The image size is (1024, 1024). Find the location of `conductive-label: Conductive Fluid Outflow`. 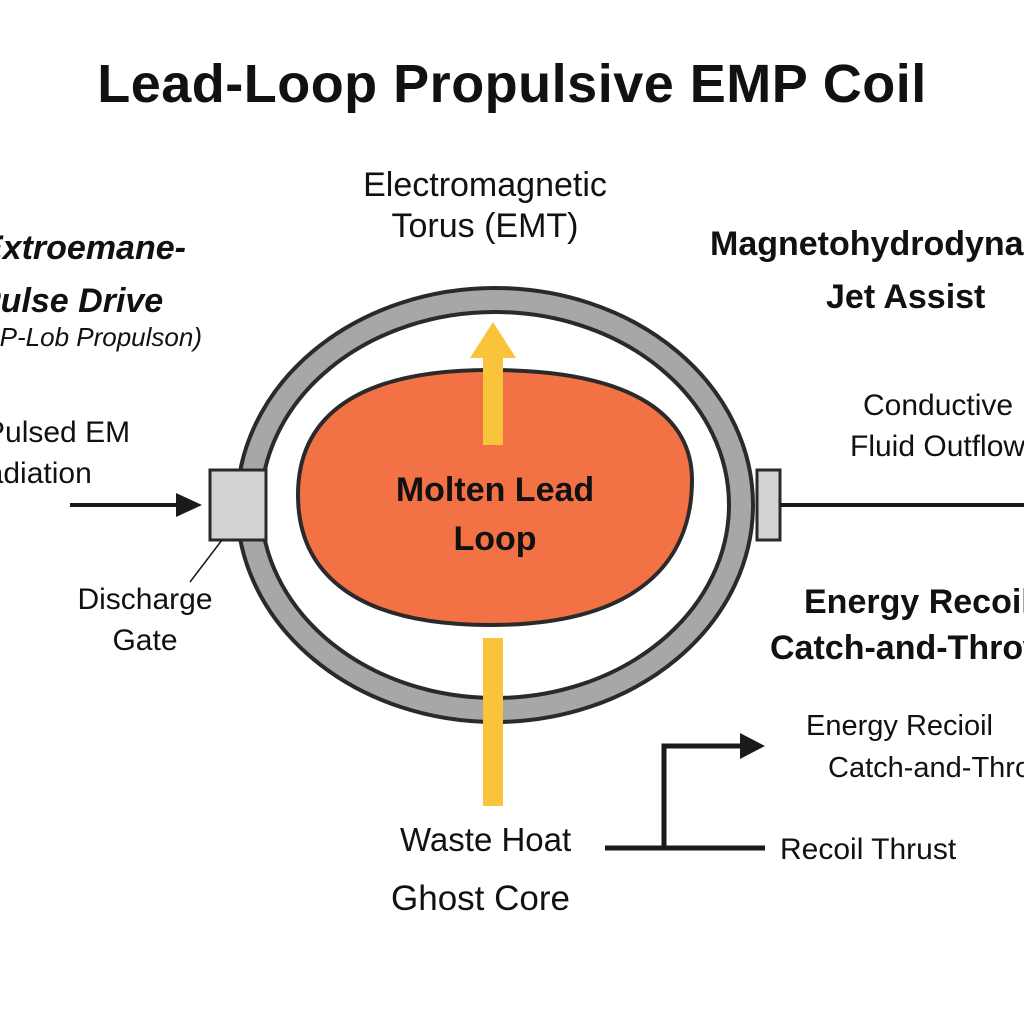

conductive-label: Conductive Fluid Outflow is located at coordinates (937, 426).